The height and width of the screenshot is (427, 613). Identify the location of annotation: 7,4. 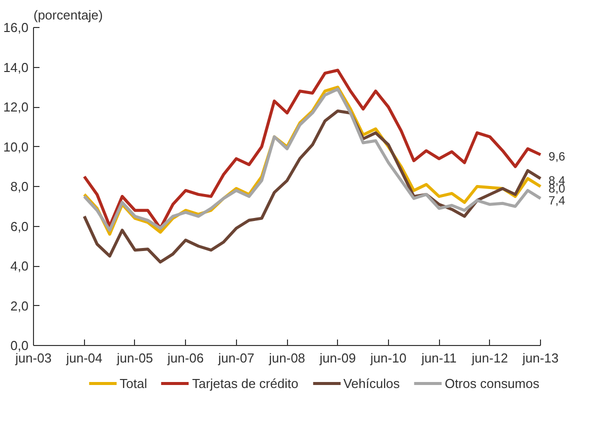
(557, 200).